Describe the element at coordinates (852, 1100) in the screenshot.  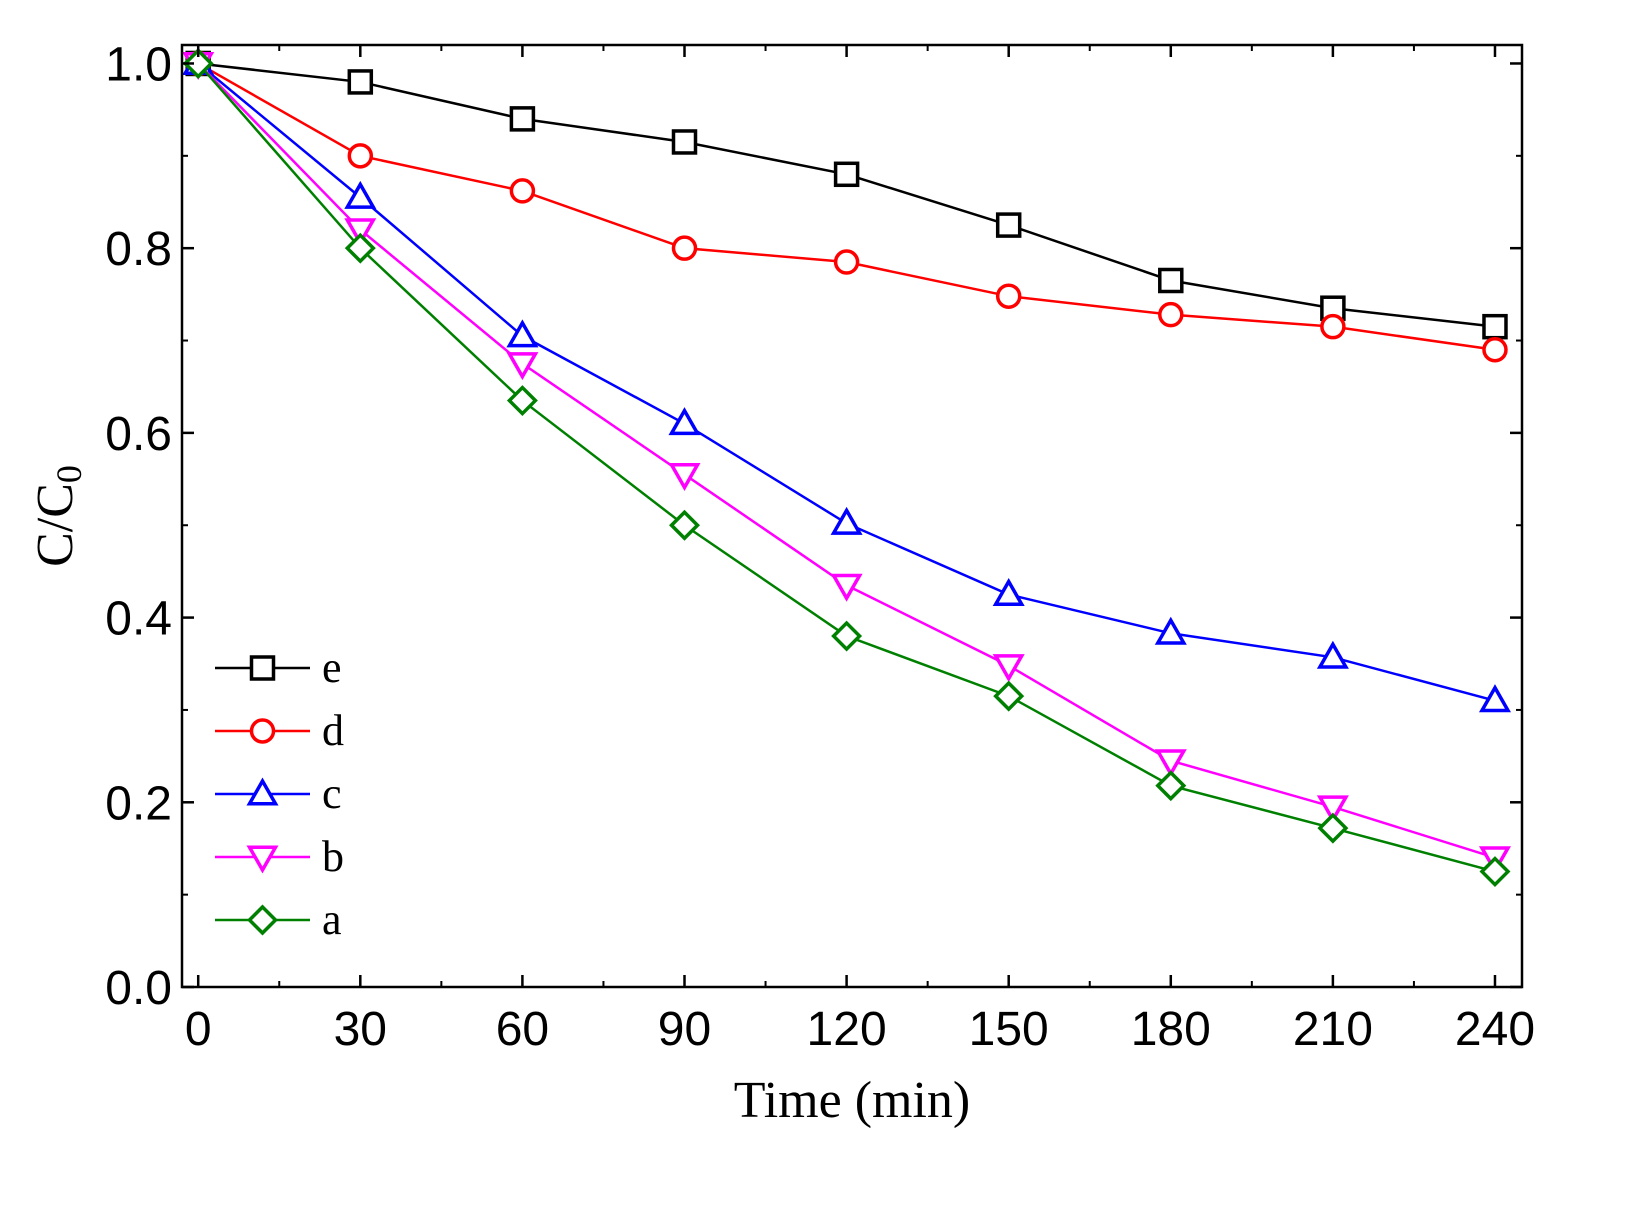
I see `x-axis-title: Time (min)` at that location.